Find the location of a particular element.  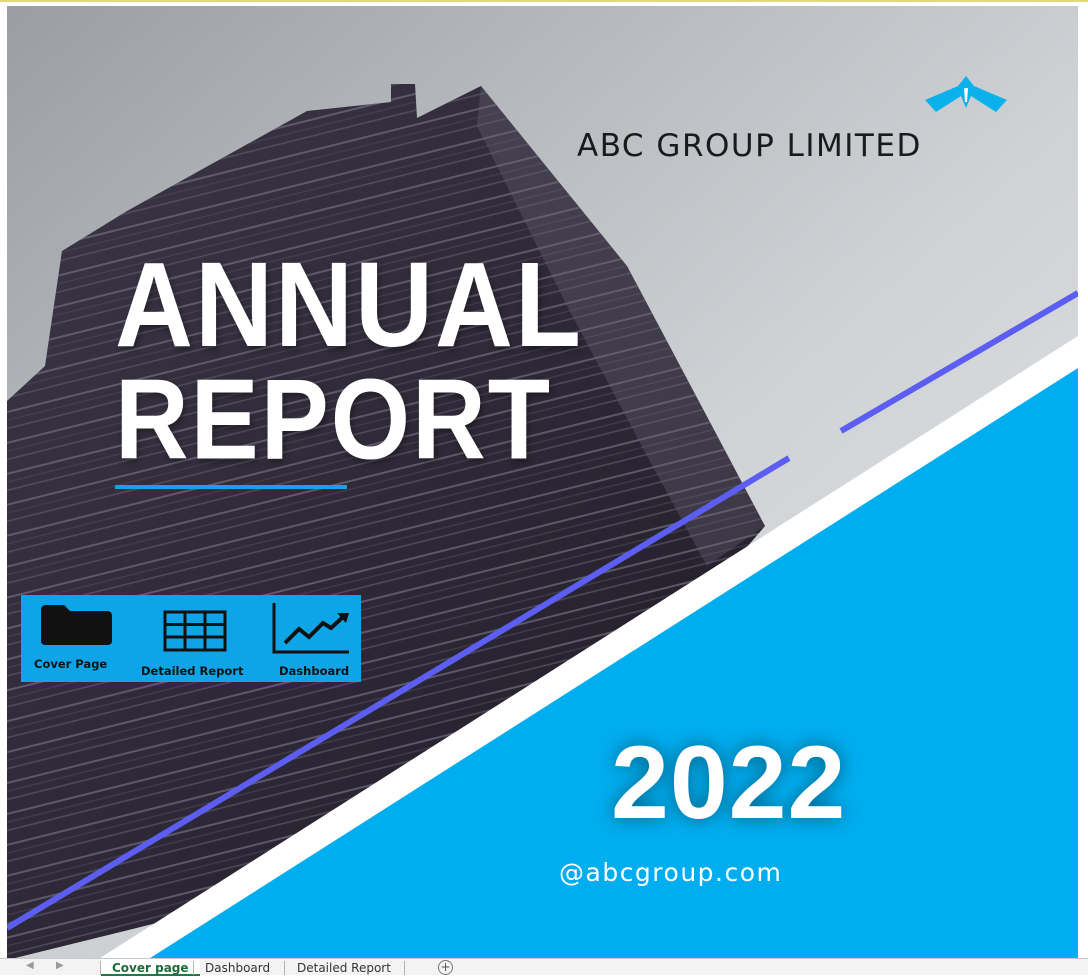

company-website: @abcgroup.com is located at coordinates (671, 872).